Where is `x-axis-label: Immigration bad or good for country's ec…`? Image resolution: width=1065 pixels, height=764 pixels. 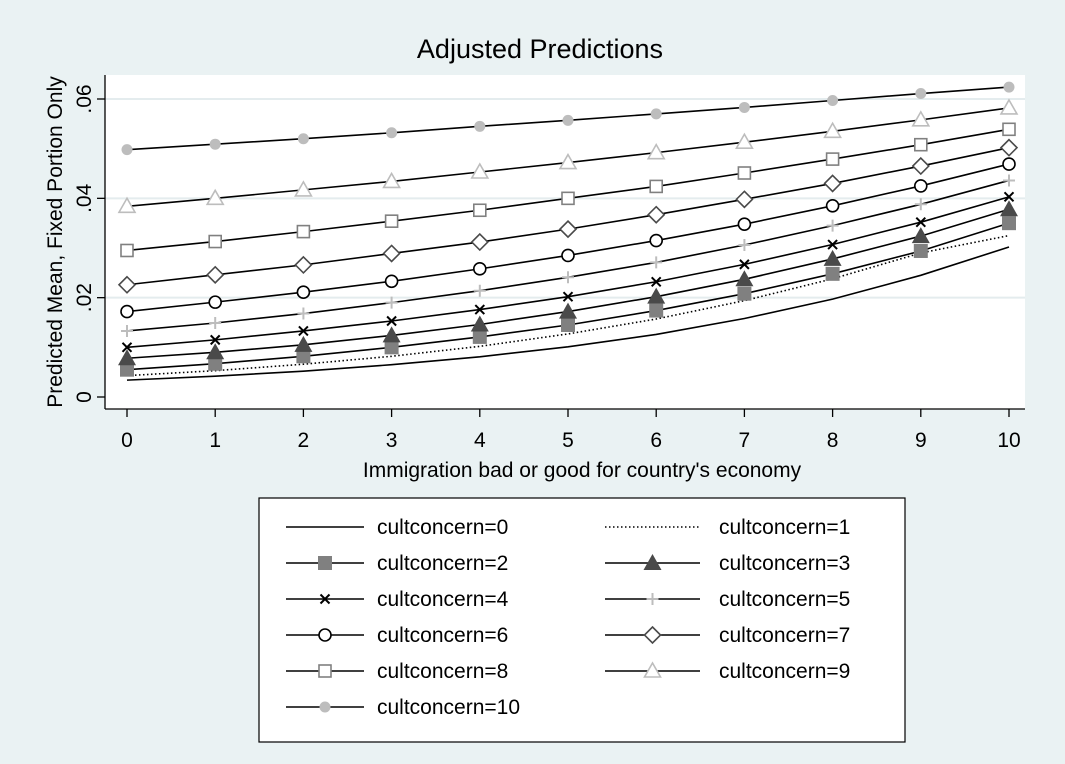 x-axis-label: Immigration bad or good for country's ec… is located at coordinates (582, 470).